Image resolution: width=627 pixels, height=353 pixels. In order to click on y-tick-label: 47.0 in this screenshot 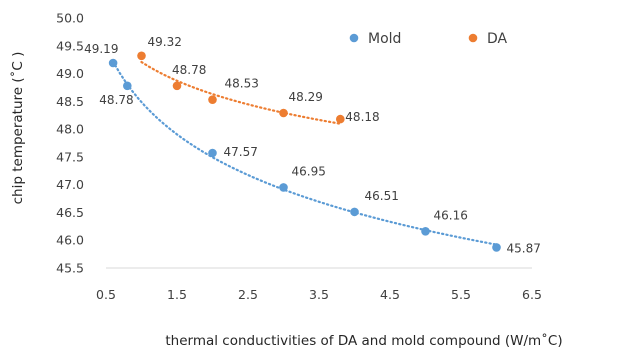, I will do `click(70, 184)`.